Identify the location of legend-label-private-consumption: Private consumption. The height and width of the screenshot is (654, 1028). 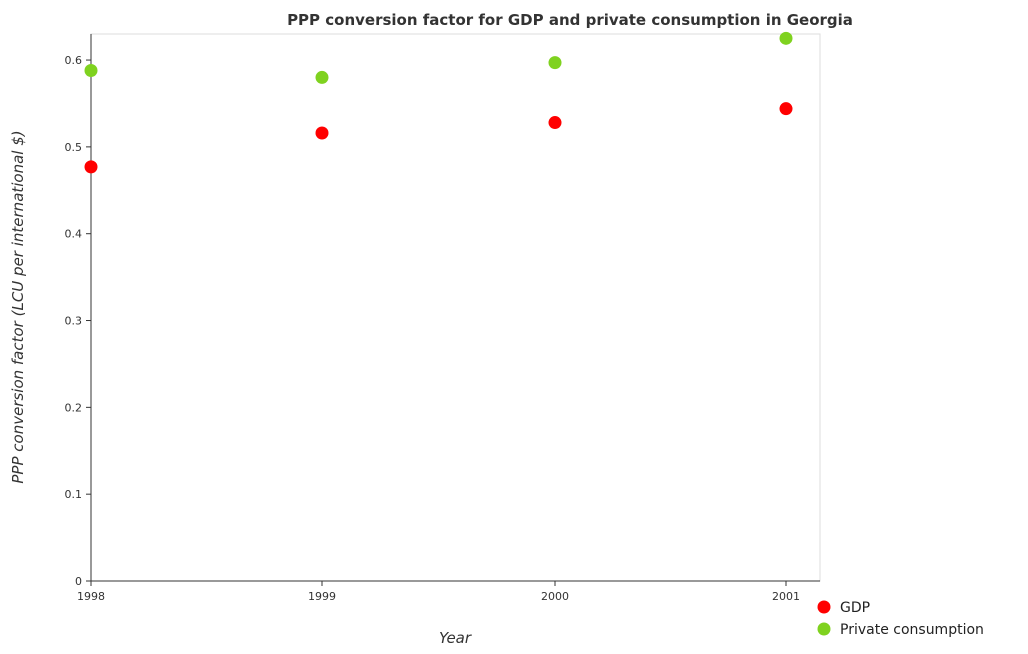
(912, 630).